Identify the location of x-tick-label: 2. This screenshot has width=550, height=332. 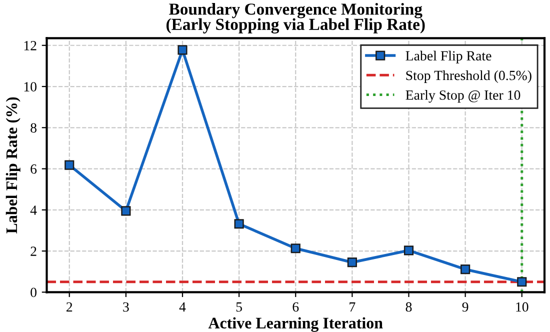
(69, 307).